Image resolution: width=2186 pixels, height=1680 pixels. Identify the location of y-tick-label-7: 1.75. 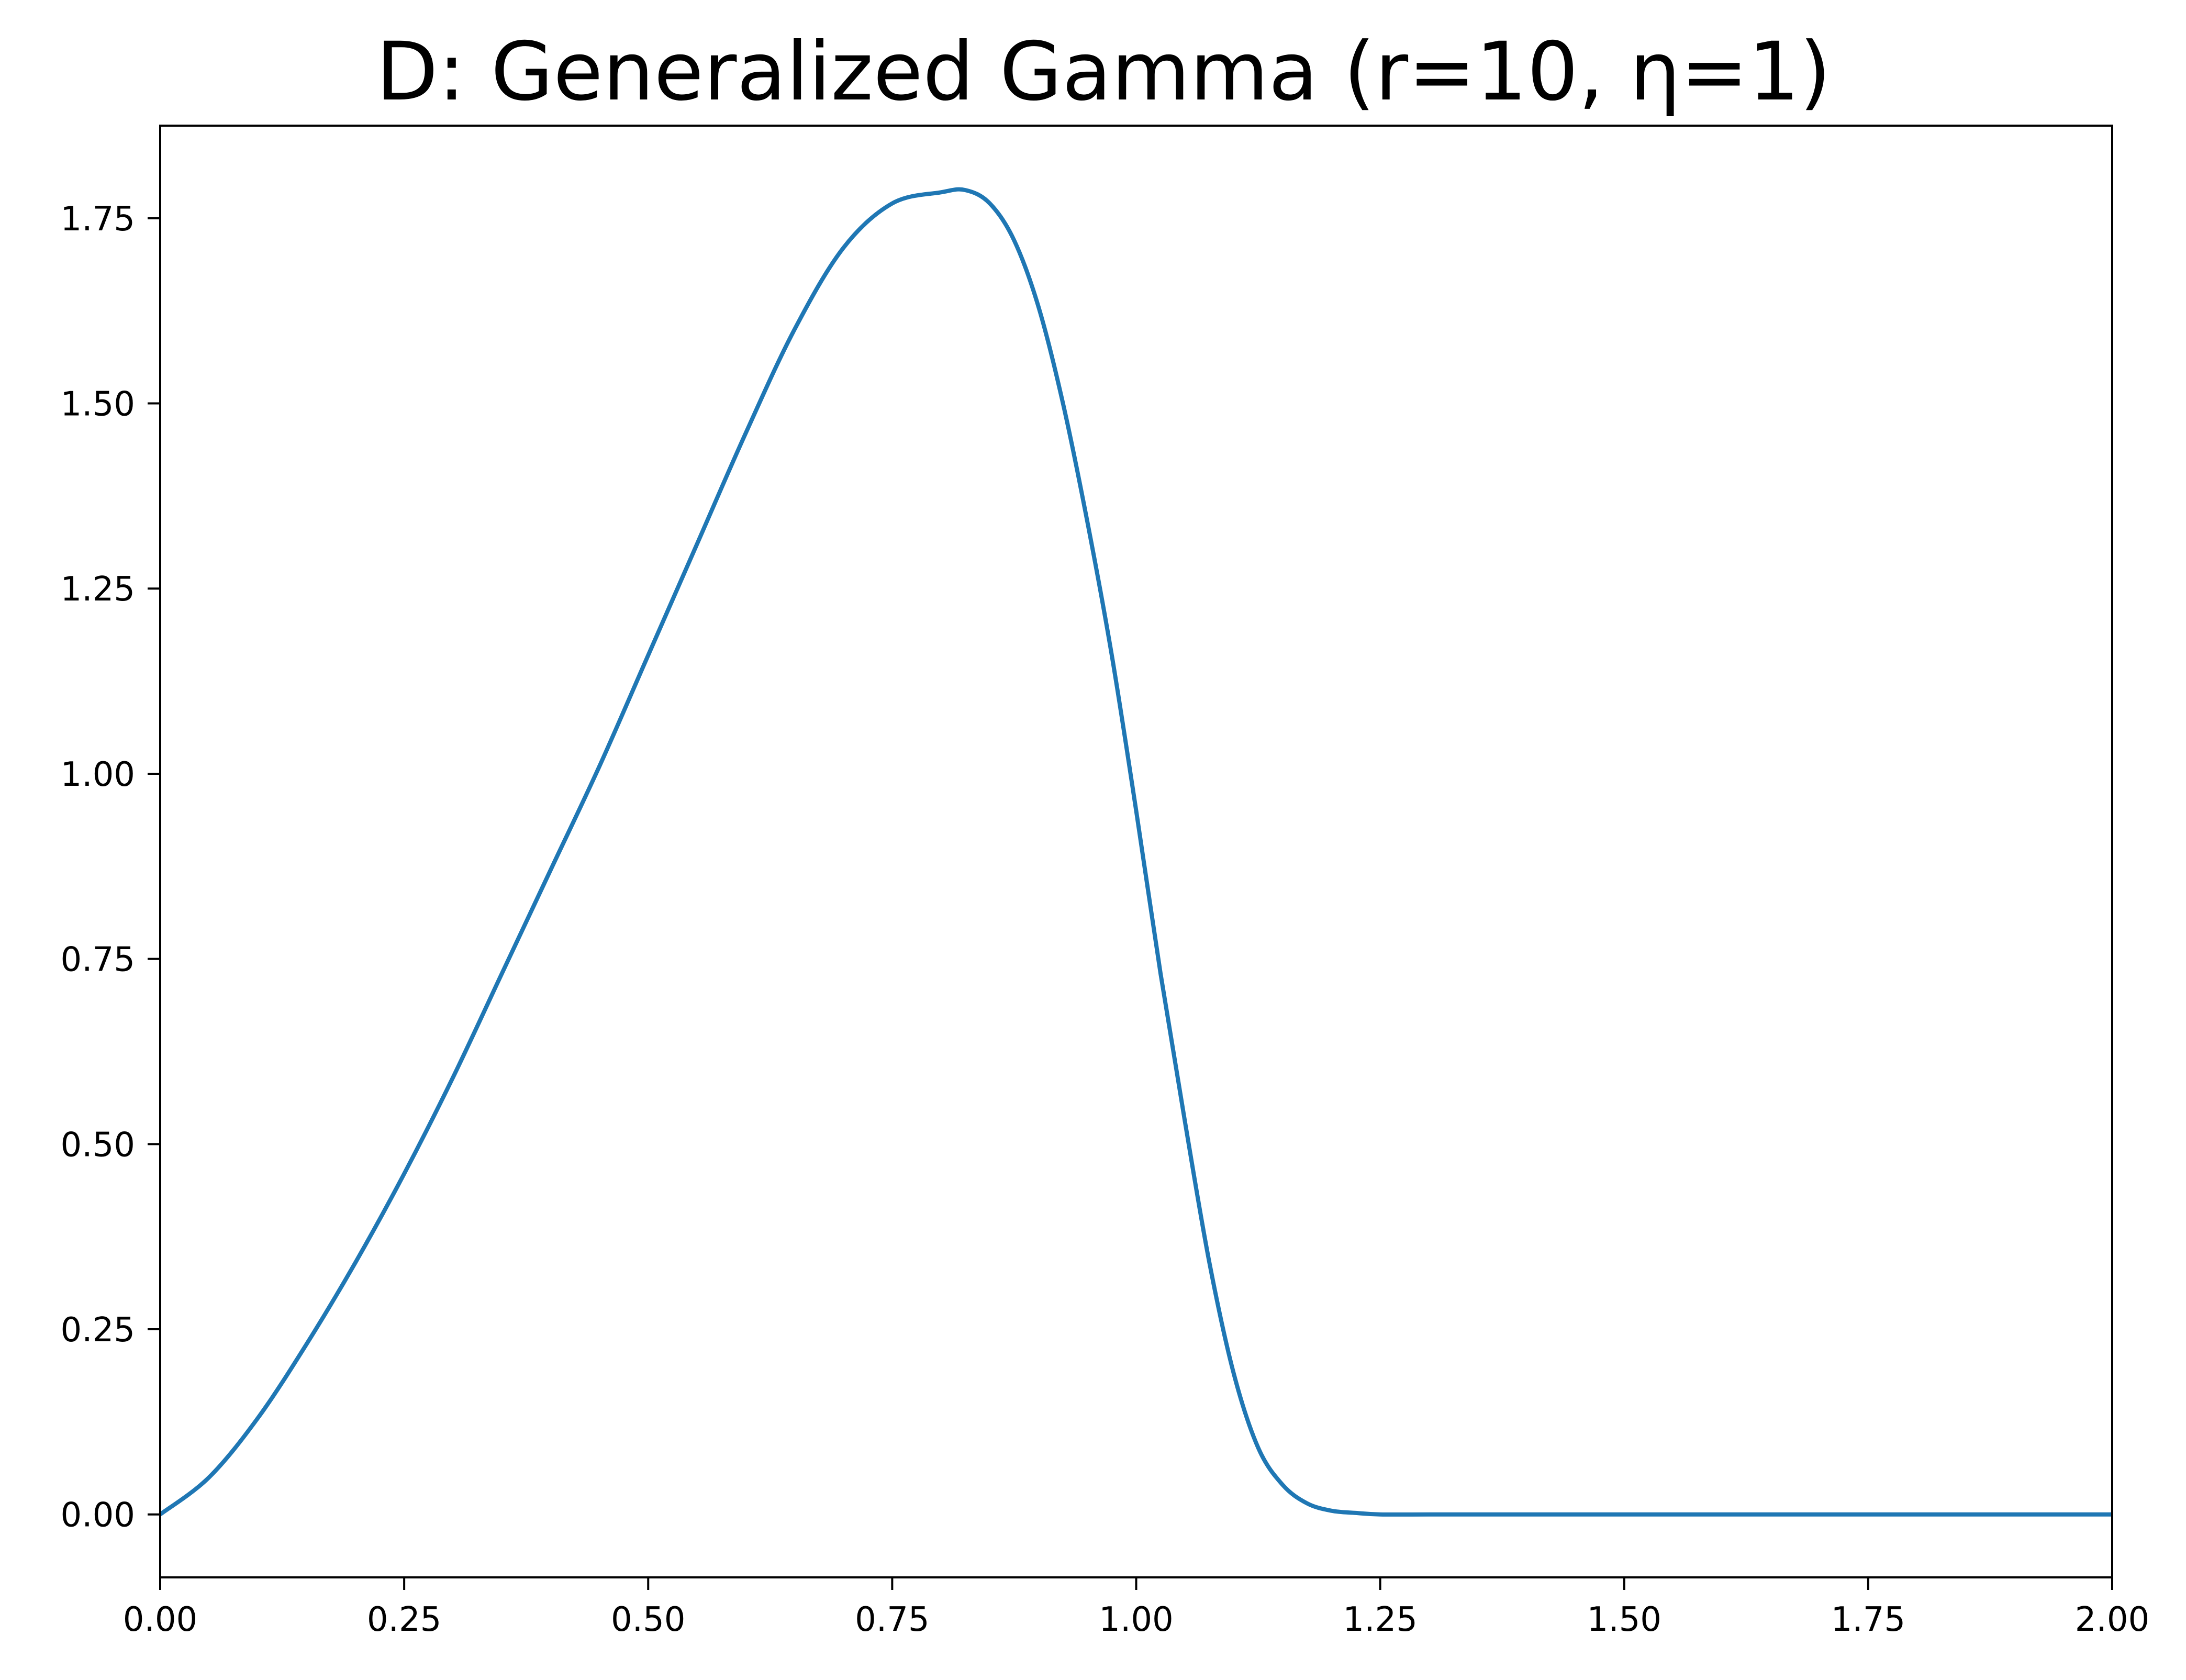
(99, 220).